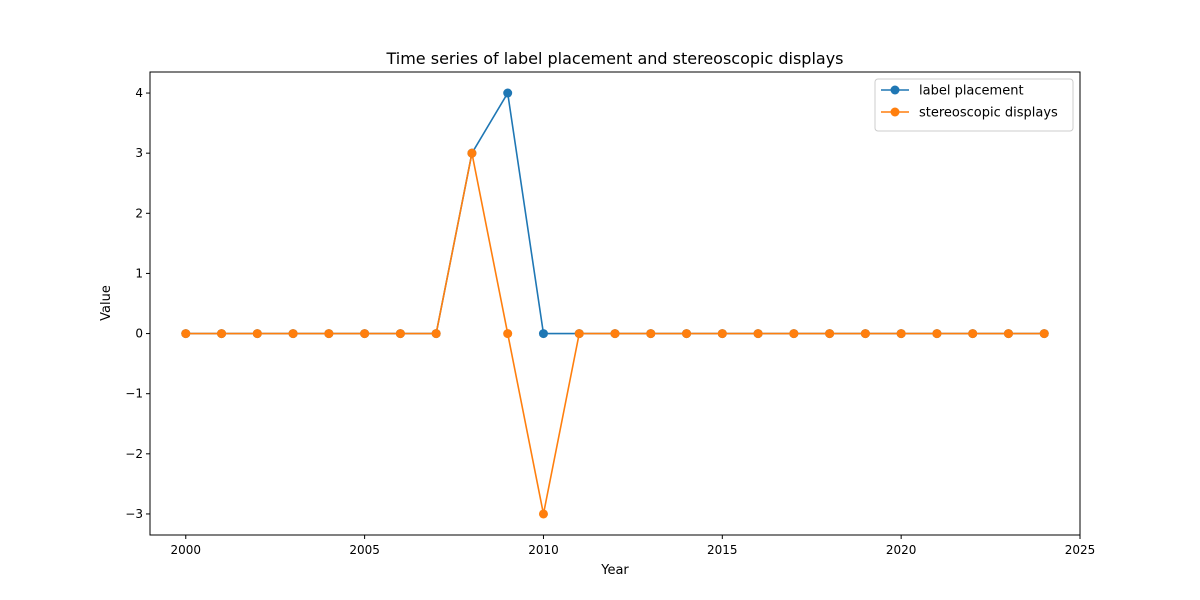 The image size is (1200, 600). What do you see at coordinates (134, 454) in the screenshot?
I see `y-tick-label: −2` at bounding box center [134, 454].